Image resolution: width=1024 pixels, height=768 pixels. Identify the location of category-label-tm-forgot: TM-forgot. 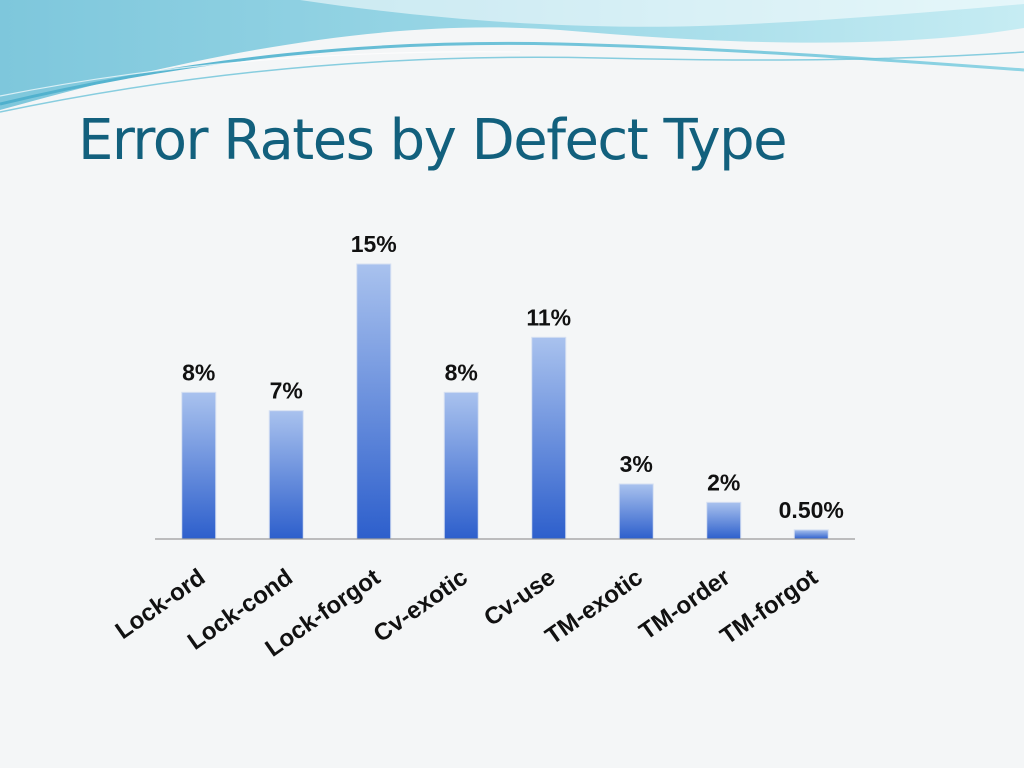
(768, 607).